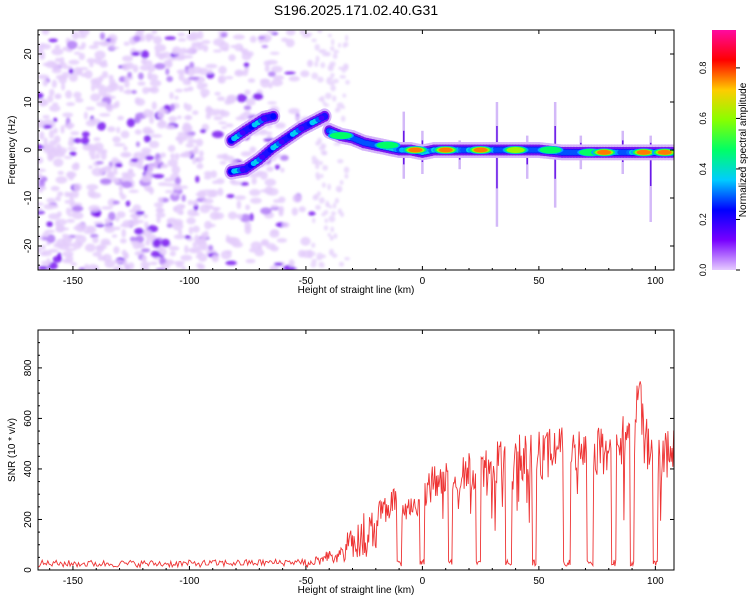 This screenshot has height=600, width=750. What do you see at coordinates (252, 128) in the screenshot?
I see `upper-track` at bounding box center [252, 128].